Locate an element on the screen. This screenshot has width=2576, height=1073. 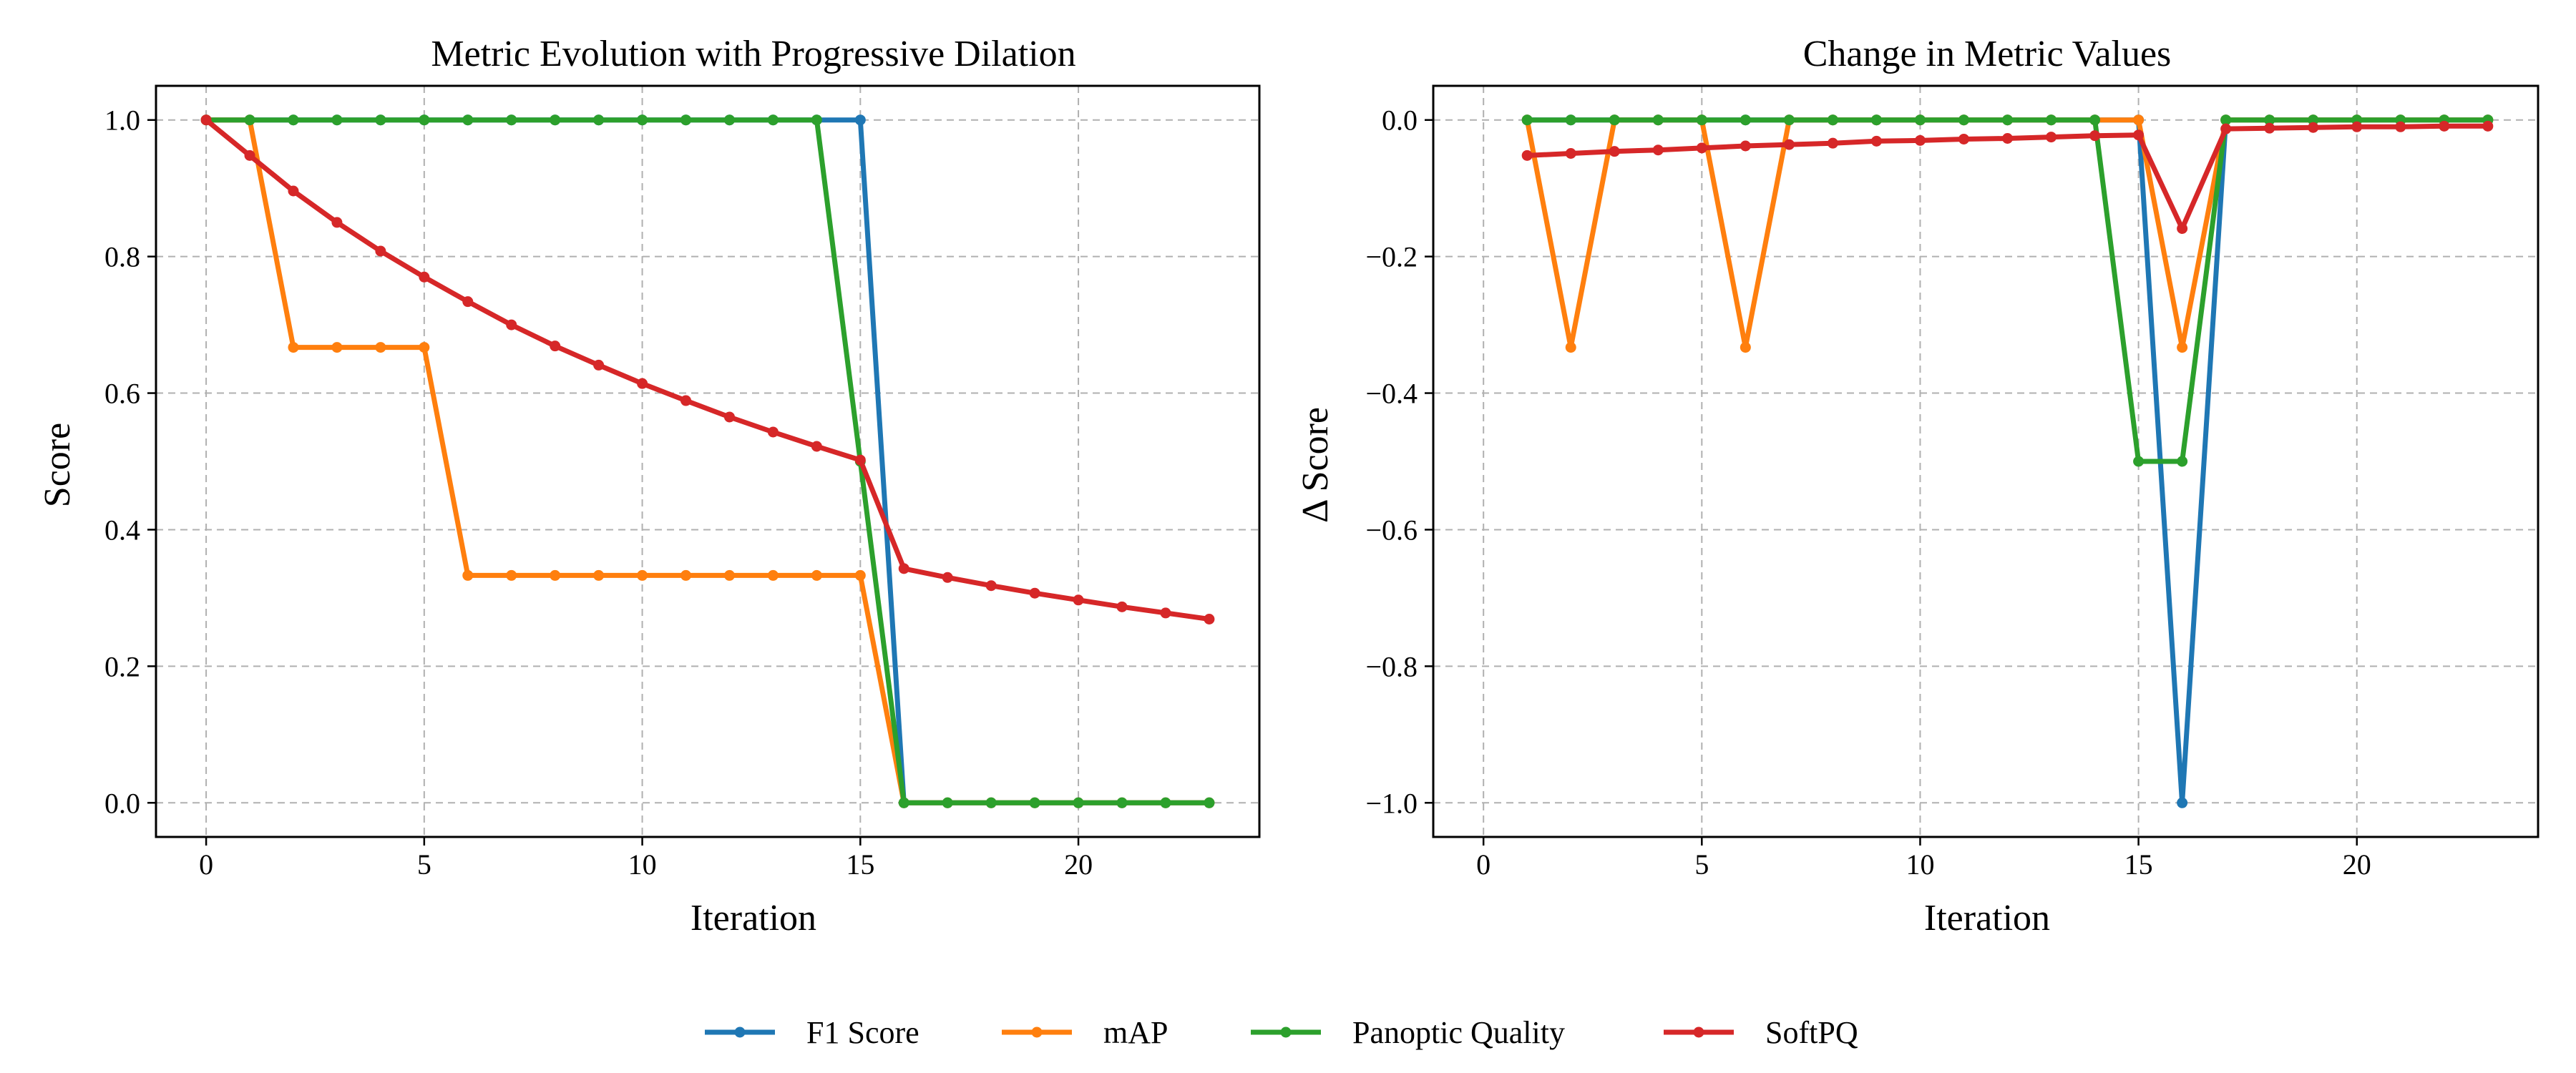
left-chart-xtick-label: 20 is located at coordinates (1078, 865).